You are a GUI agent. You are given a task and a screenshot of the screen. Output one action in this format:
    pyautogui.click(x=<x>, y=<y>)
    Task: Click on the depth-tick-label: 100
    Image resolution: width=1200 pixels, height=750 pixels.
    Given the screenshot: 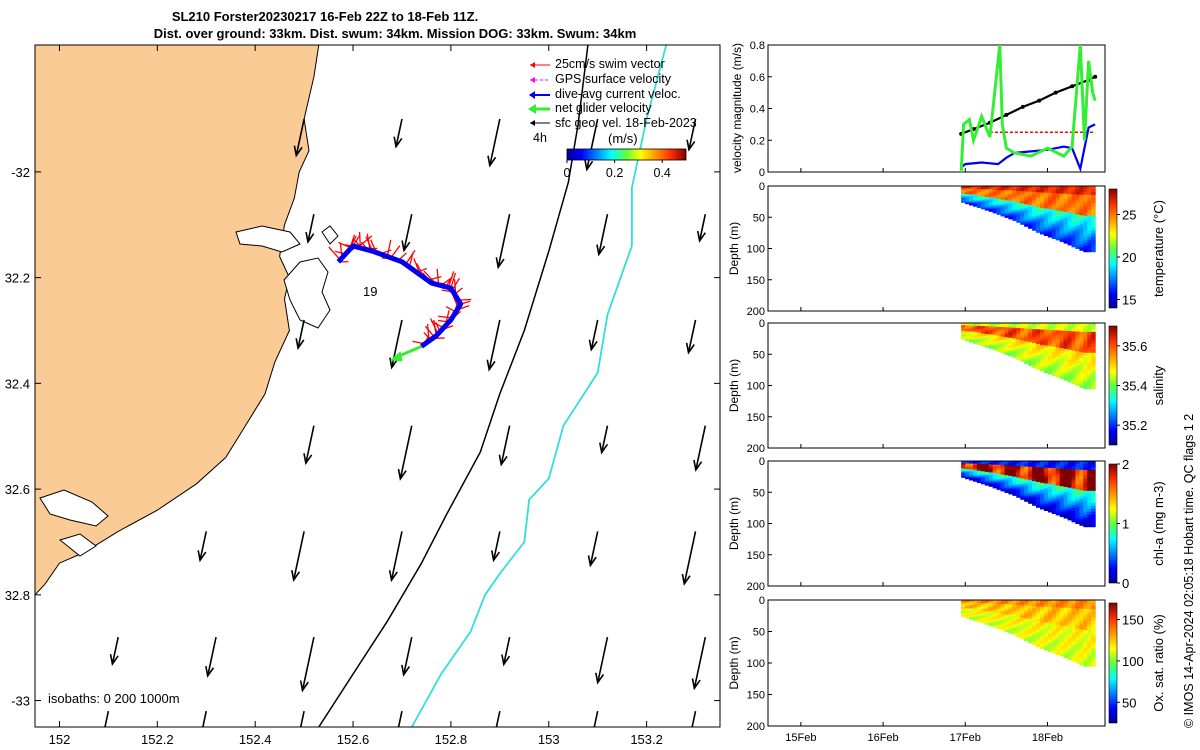 What is the action you would take?
    pyautogui.click(x=756, y=387)
    